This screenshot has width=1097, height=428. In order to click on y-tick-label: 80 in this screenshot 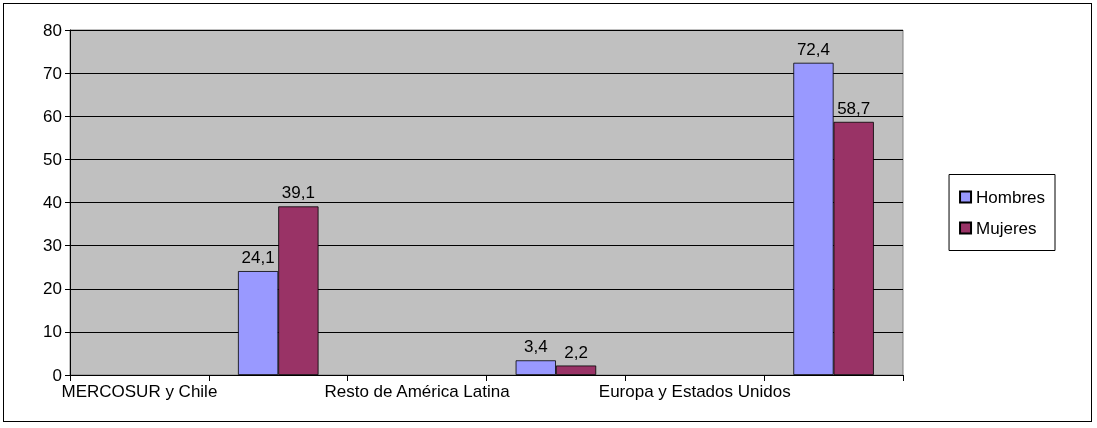, I will do `click(52, 30)`.